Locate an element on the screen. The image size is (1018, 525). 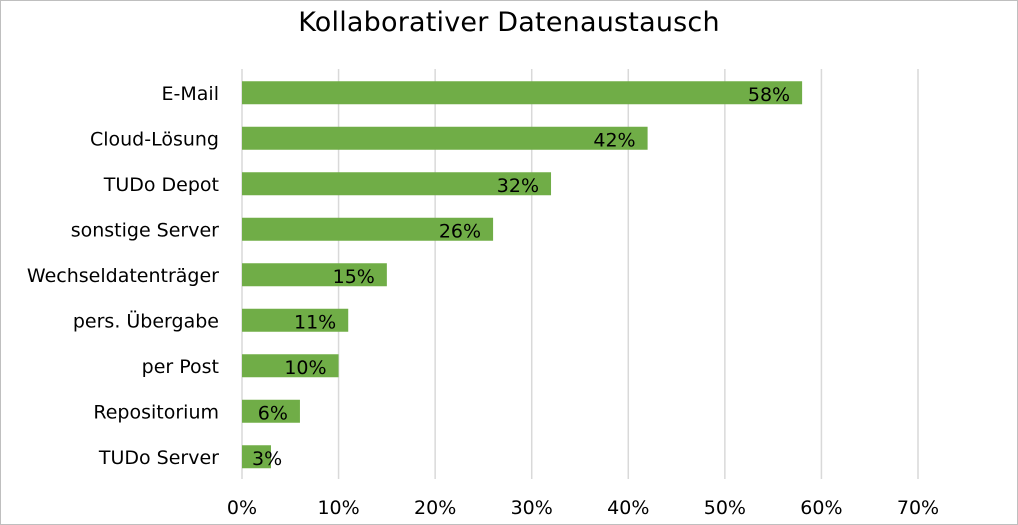
data-label-2: 32% is located at coordinates (518, 186).